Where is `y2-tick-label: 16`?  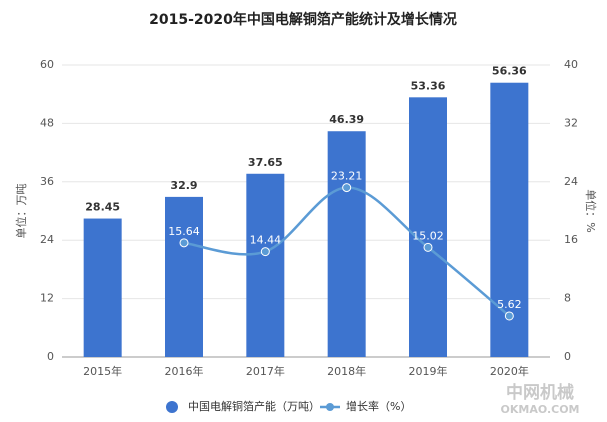
y2-tick-label: 16 is located at coordinates (571, 239).